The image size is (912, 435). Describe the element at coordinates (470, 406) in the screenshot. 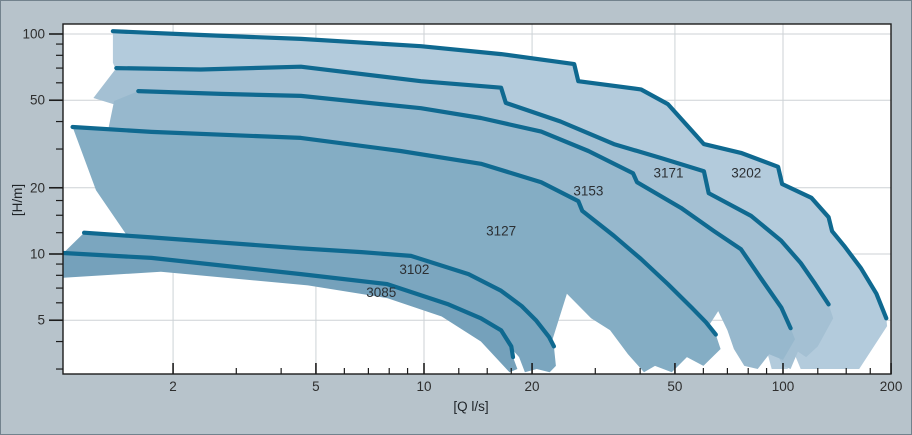

I see `x-axis-title: [Q l/s]` at that location.